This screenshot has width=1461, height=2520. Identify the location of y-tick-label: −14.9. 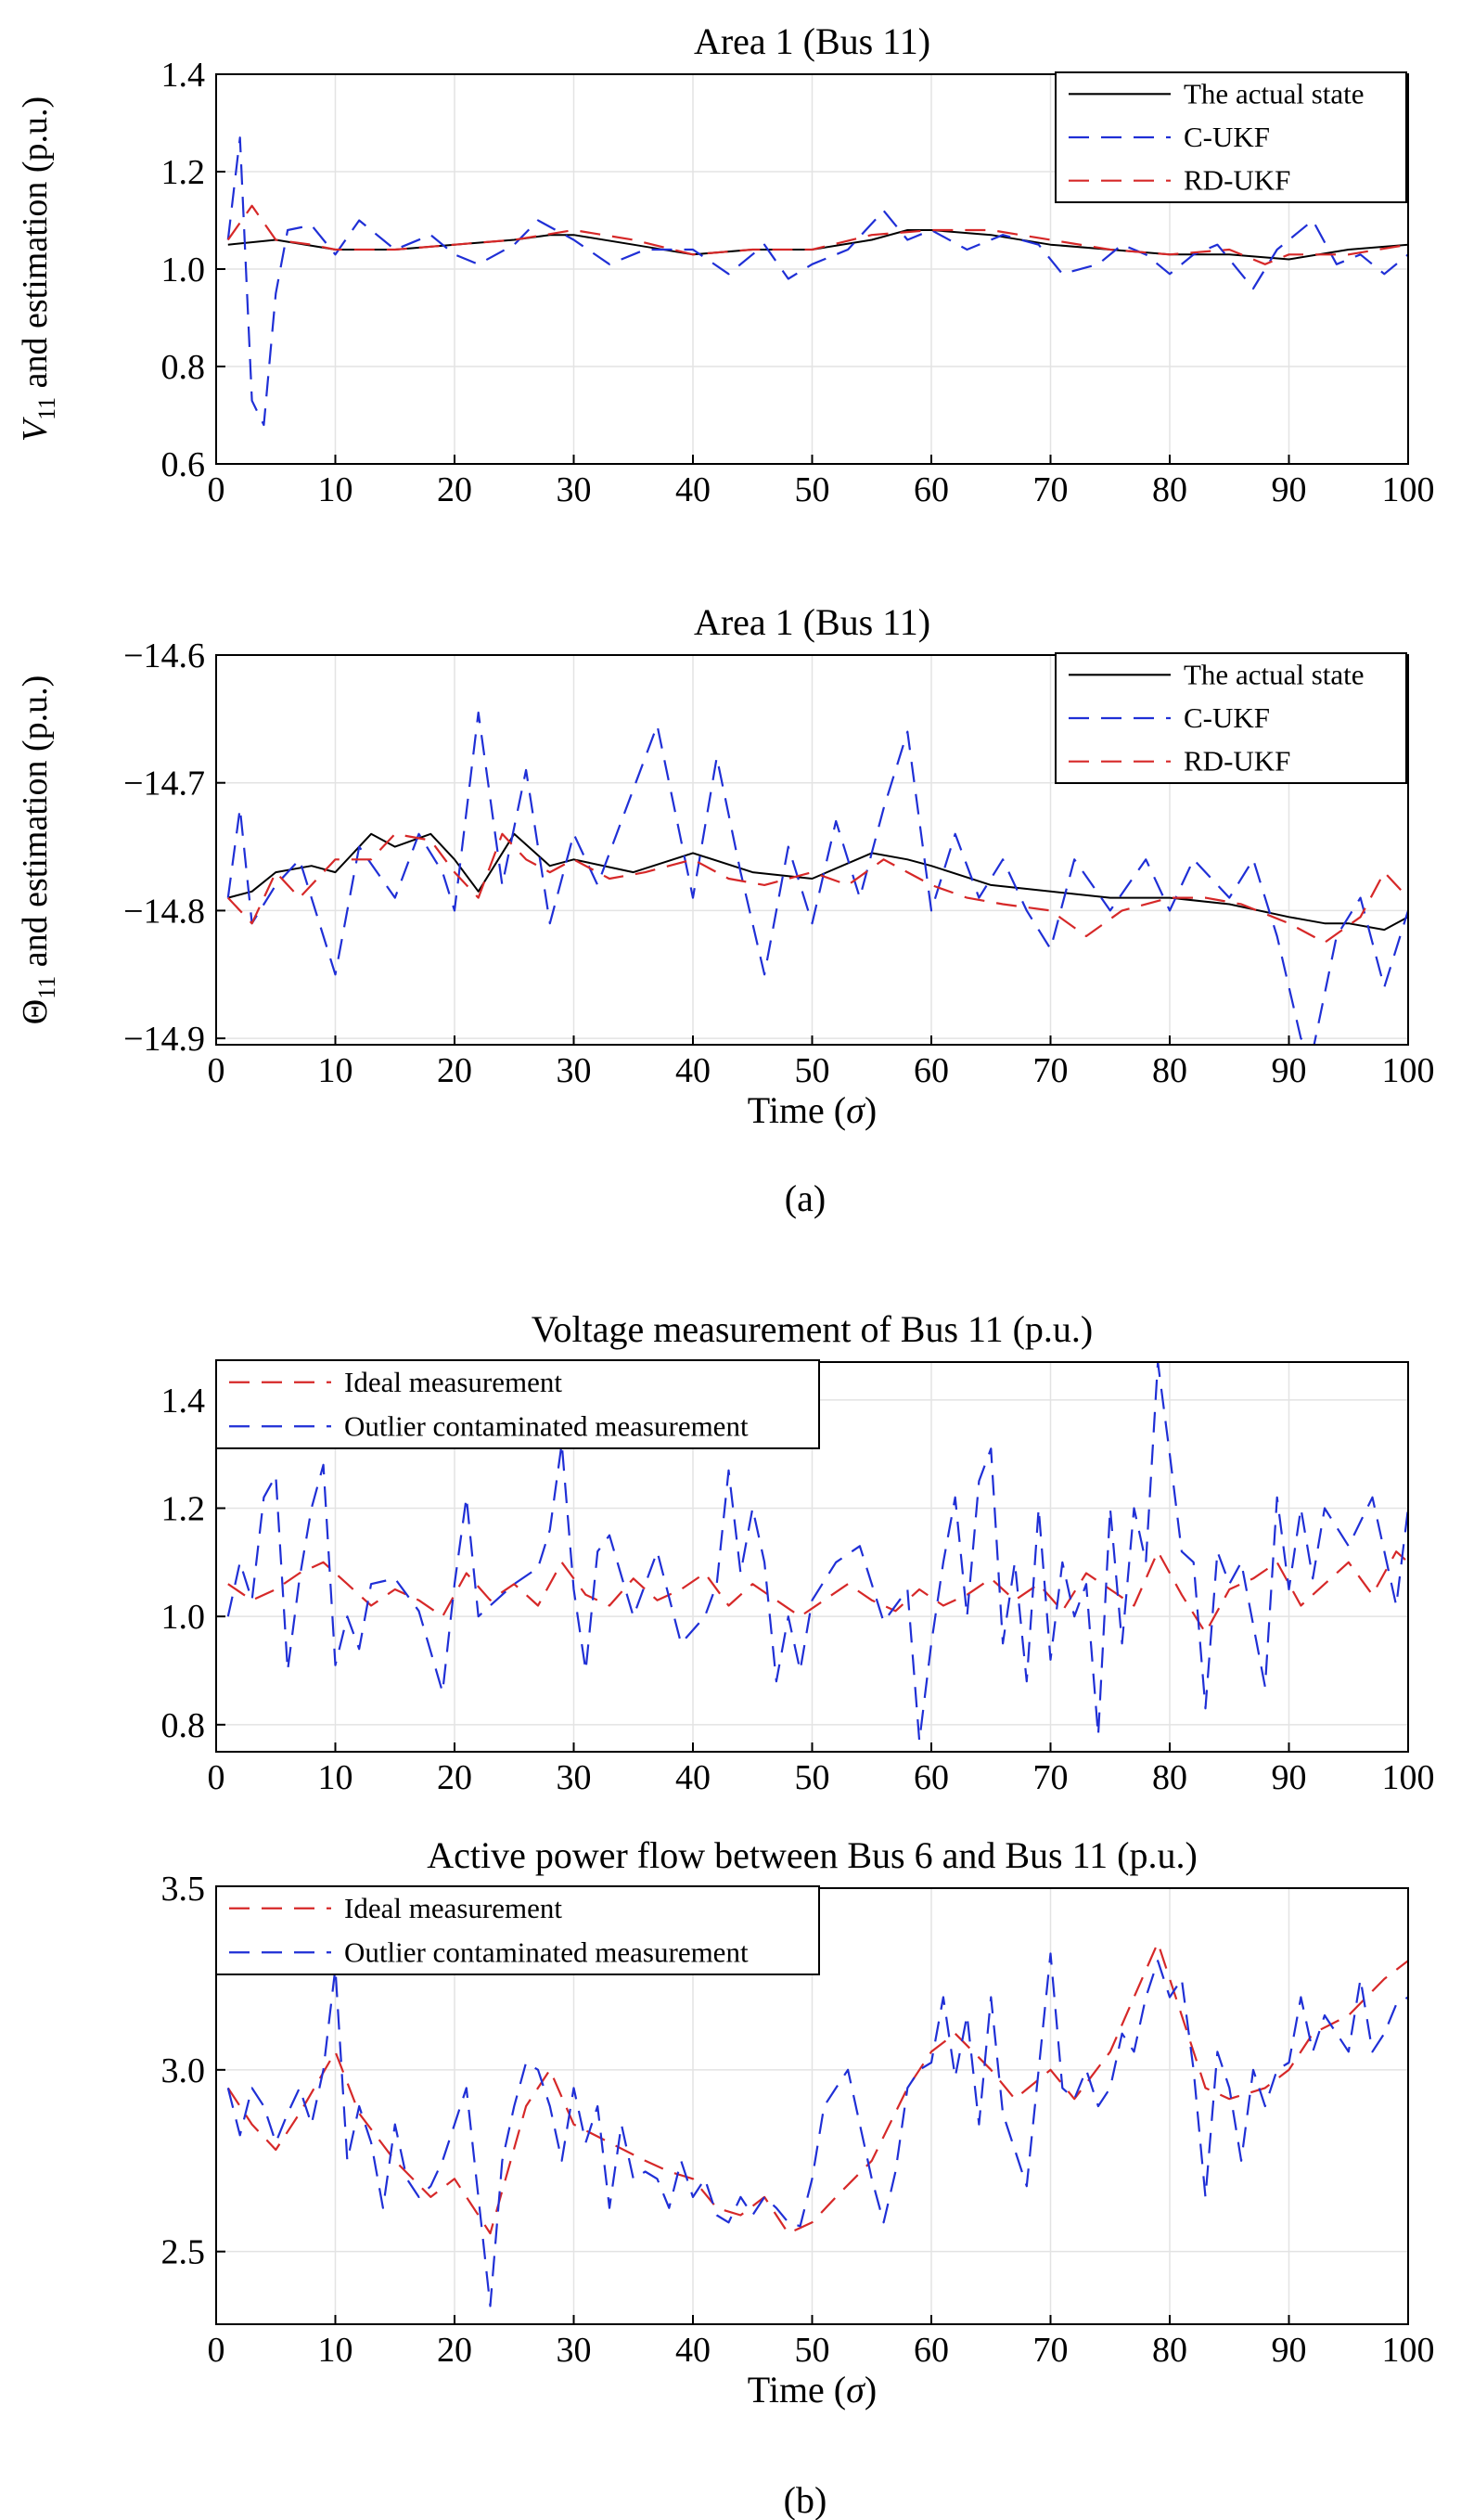
(164, 1039).